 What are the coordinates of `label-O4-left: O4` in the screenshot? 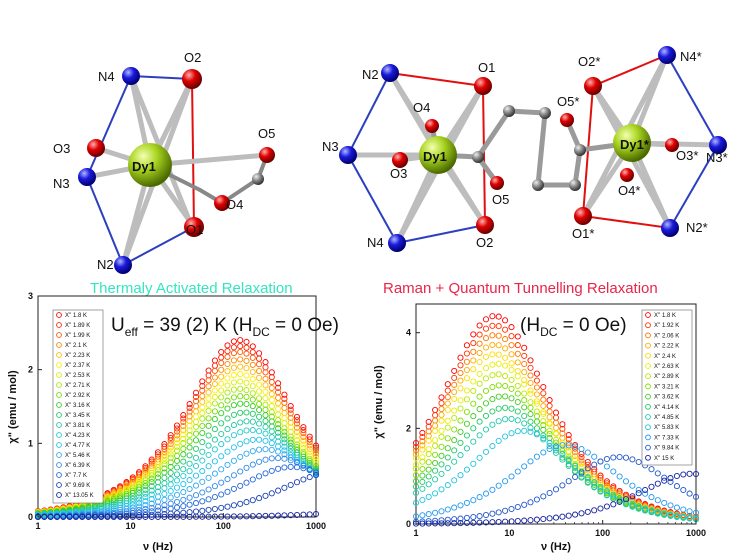 It's located at (234, 204).